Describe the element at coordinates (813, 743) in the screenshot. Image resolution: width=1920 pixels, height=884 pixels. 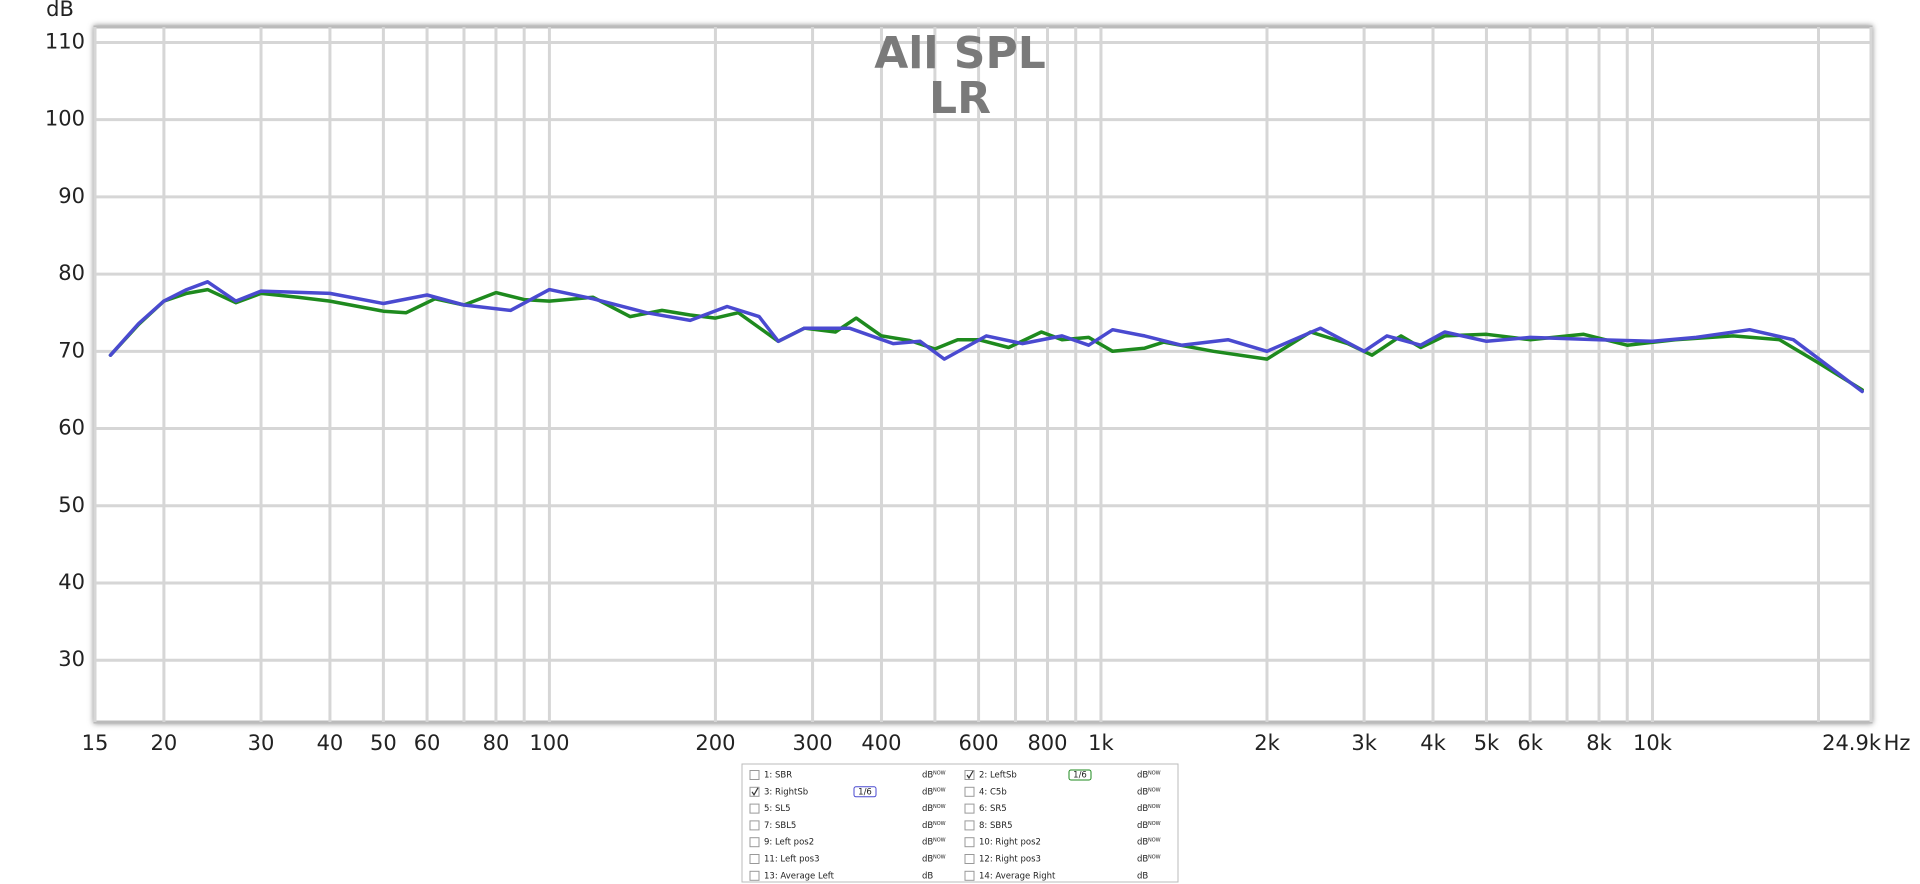
I see `x-tick-label: 300` at that location.